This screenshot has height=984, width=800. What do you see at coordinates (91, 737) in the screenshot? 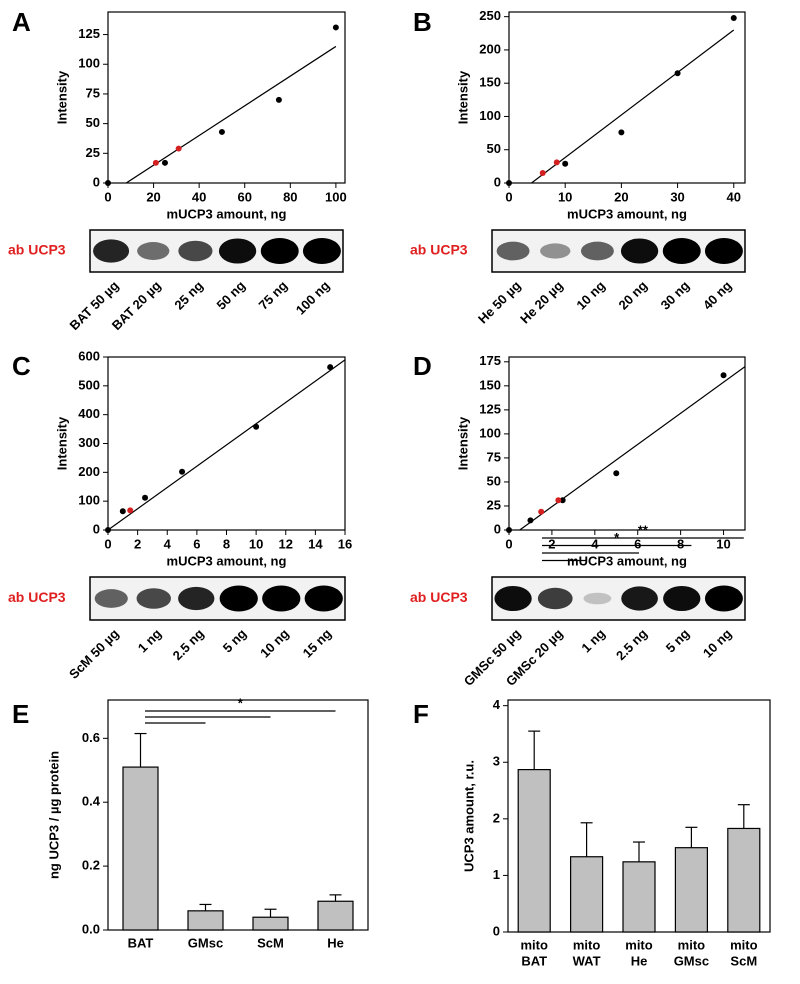
I see `y-tick-label: 0.6` at bounding box center [91, 737].